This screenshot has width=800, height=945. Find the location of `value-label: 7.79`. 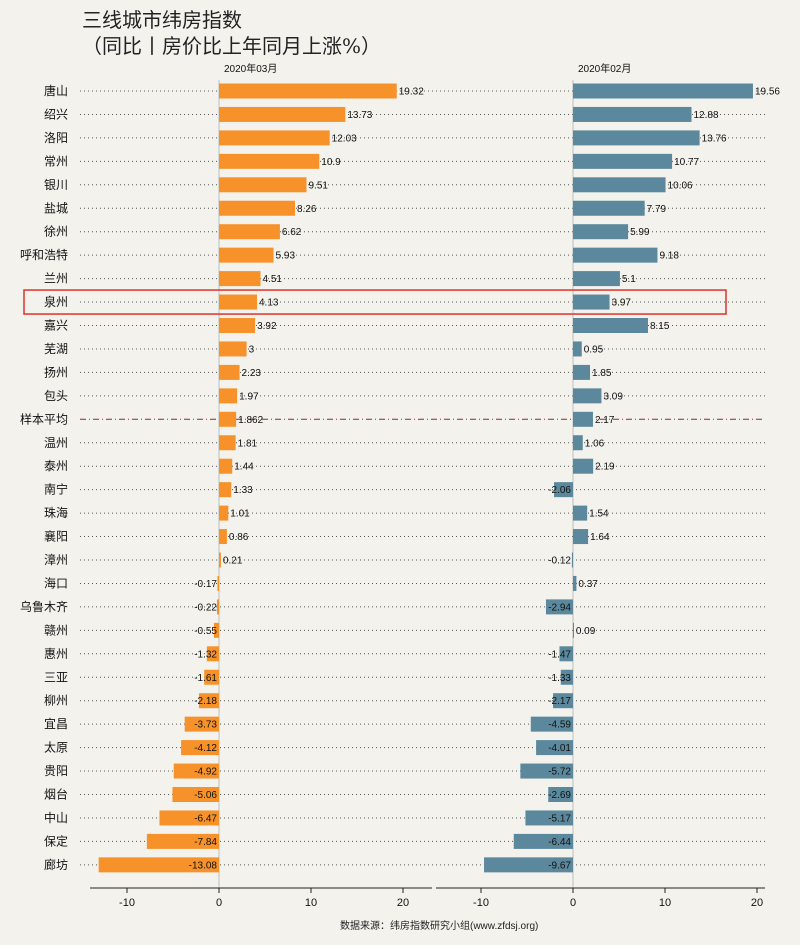

value-label: 7.79 is located at coordinates (657, 209).